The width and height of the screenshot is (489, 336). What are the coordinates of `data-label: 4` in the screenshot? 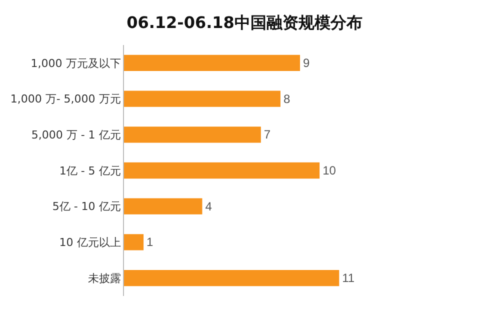 It's located at (208, 206).